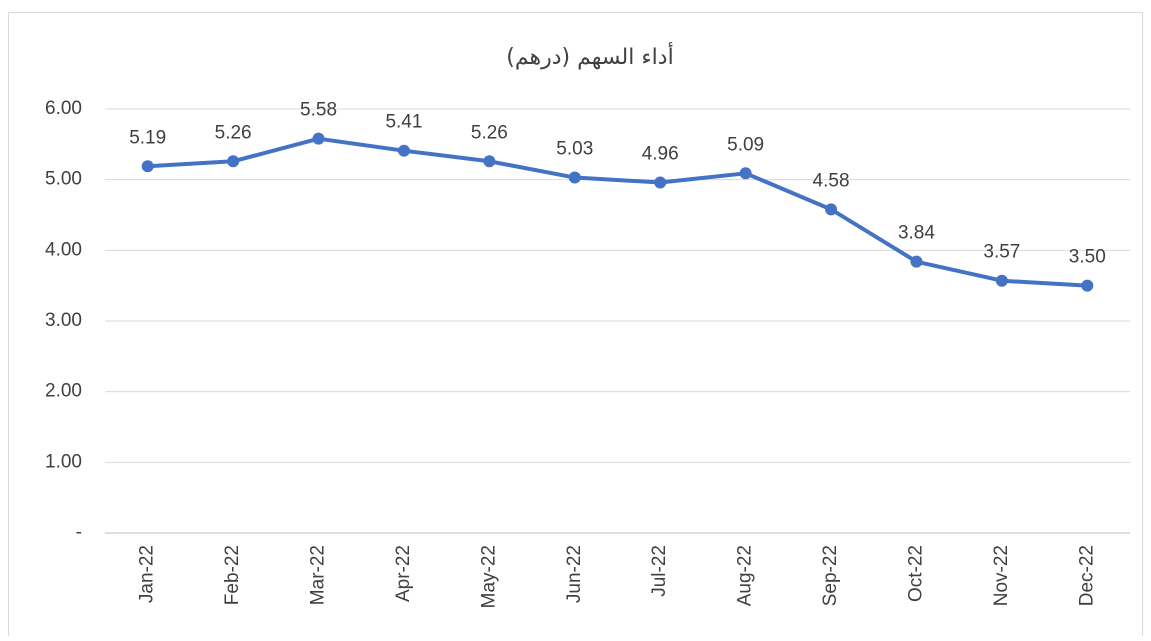  Describe the element at coordinates (830, 575) in the screenshot. I see `x-tick-label: Sep-22` at that location.